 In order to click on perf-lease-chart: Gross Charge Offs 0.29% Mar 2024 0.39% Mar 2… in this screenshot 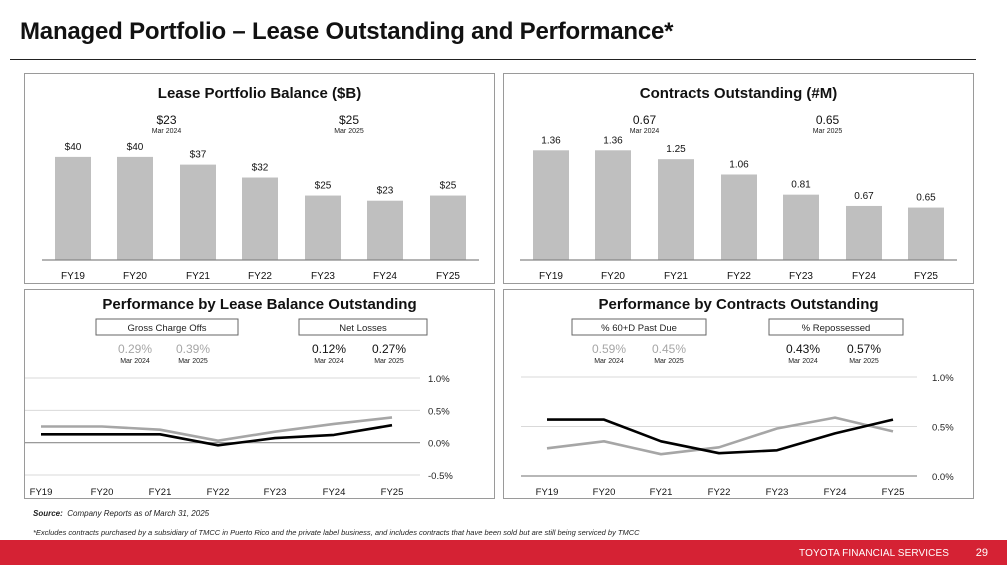, I will do `click(239, 408)`.